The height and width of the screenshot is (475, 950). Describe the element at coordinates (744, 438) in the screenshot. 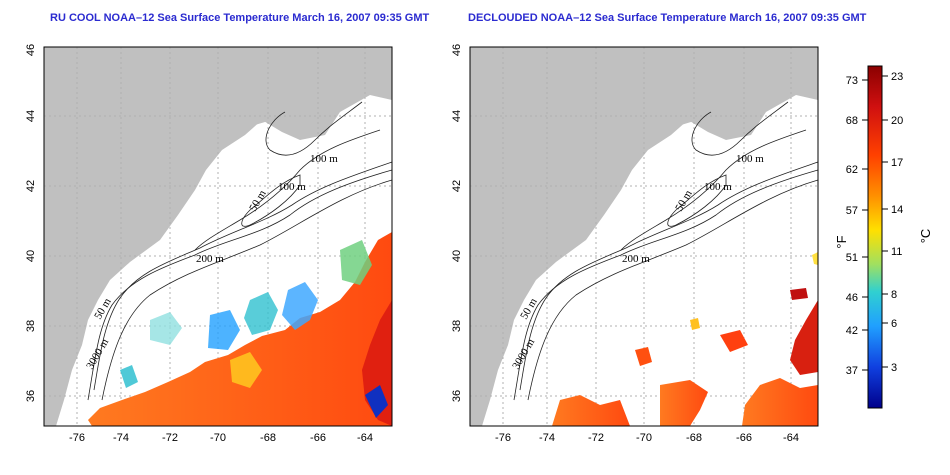

I see `right-x-tick-5: -66` at that location.